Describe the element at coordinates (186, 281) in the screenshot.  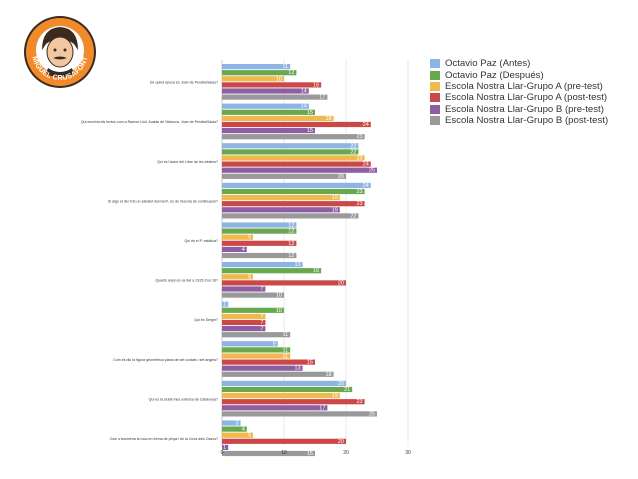
I see `category-label: Quants anys es va dar a 1915 d'un 16?` at that location.